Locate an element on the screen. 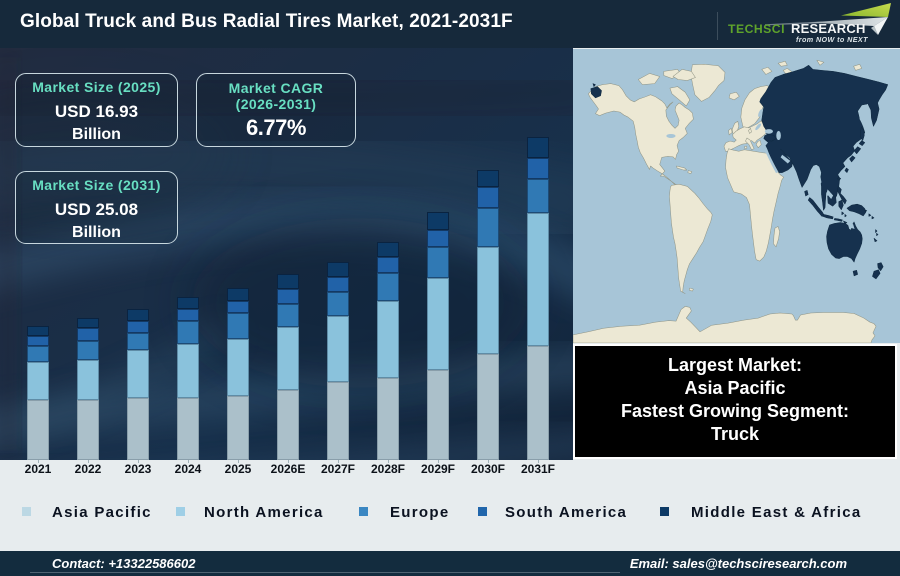  svg-text: TECHSCI is located at coordinates (756, 29).